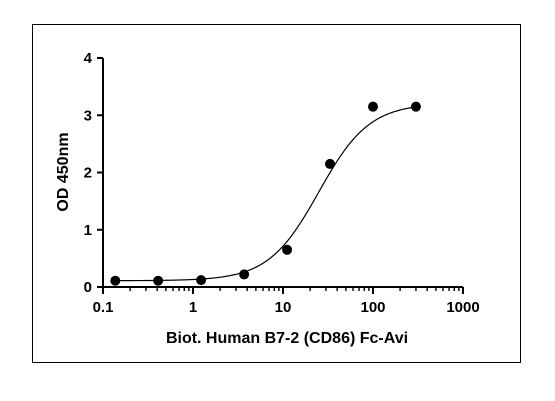  What do you see at coordinates (88, 287) in the screenshot?
I see `y-tick-label: 0` at bounding box center [88, 287].